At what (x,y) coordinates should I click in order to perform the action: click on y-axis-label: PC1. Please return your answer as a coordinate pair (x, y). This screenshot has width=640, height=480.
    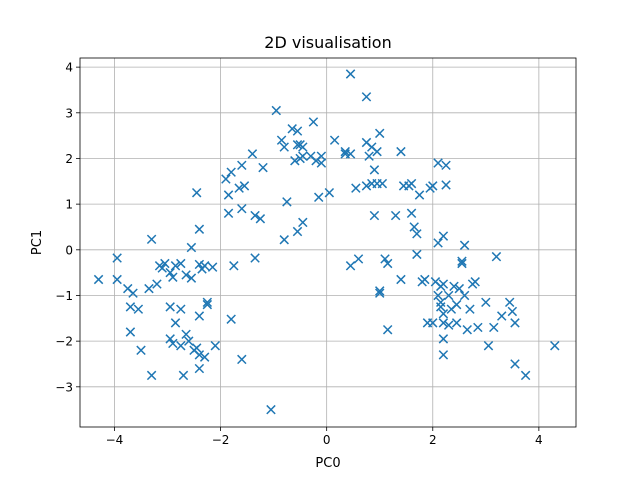
    Looking at the image, I should click on (37, 242).